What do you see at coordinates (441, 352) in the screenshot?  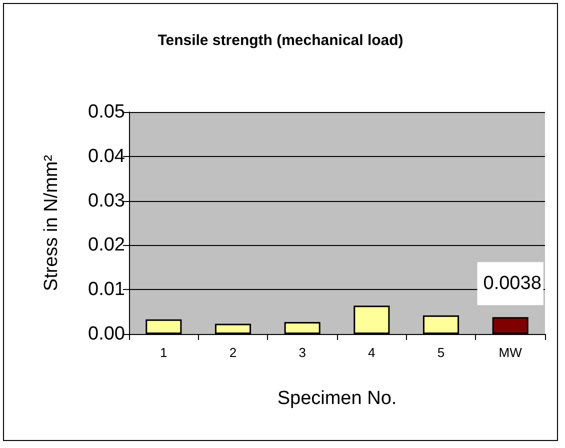 I see `x-tick-label: 5` at bounding box center [441, 352].